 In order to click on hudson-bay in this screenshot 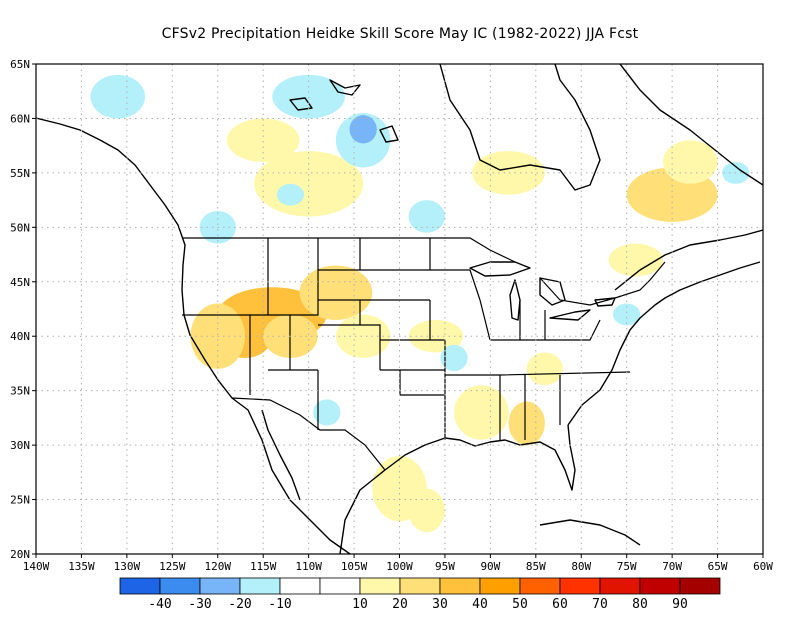, I will do `click(520, 127)`.